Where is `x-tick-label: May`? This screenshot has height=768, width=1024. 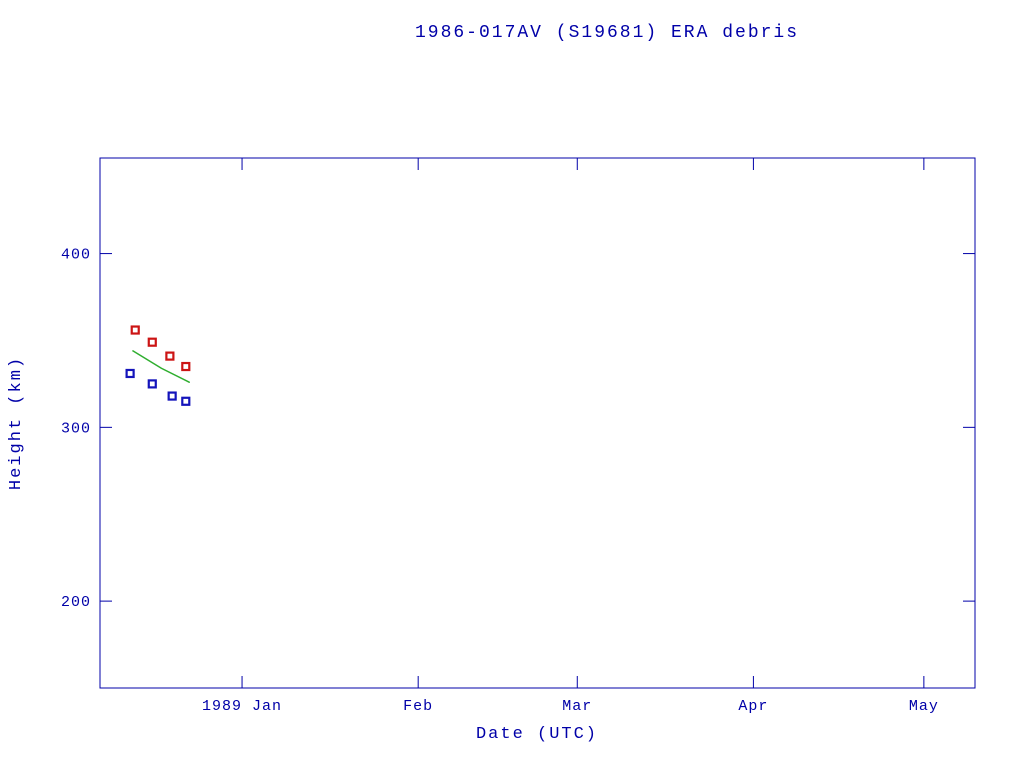 x-tick-label: May is located at coordinates (924, 706).